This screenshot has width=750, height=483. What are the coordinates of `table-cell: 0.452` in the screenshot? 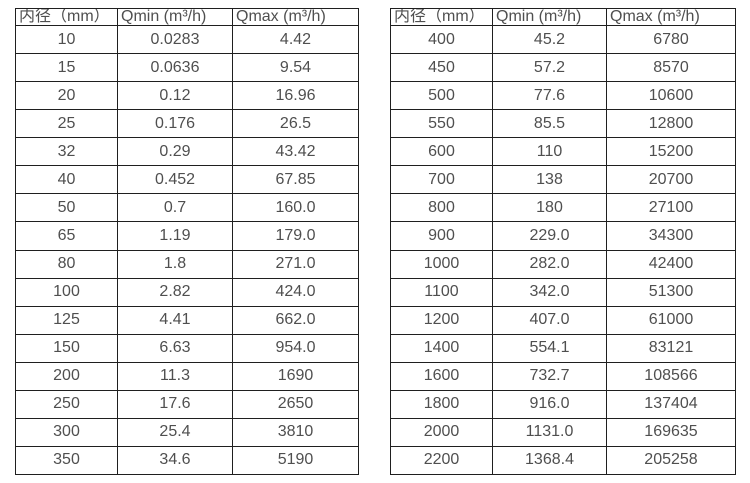 It's located at (175, 180).